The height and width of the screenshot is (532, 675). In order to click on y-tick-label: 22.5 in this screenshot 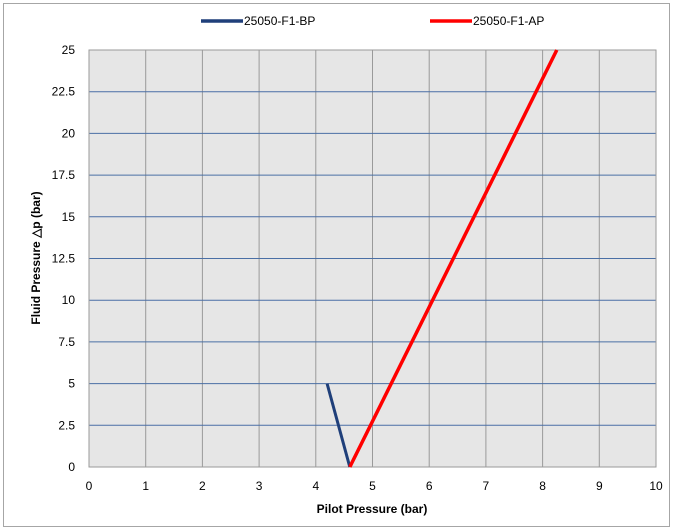, I will do `click(64, 92)`.